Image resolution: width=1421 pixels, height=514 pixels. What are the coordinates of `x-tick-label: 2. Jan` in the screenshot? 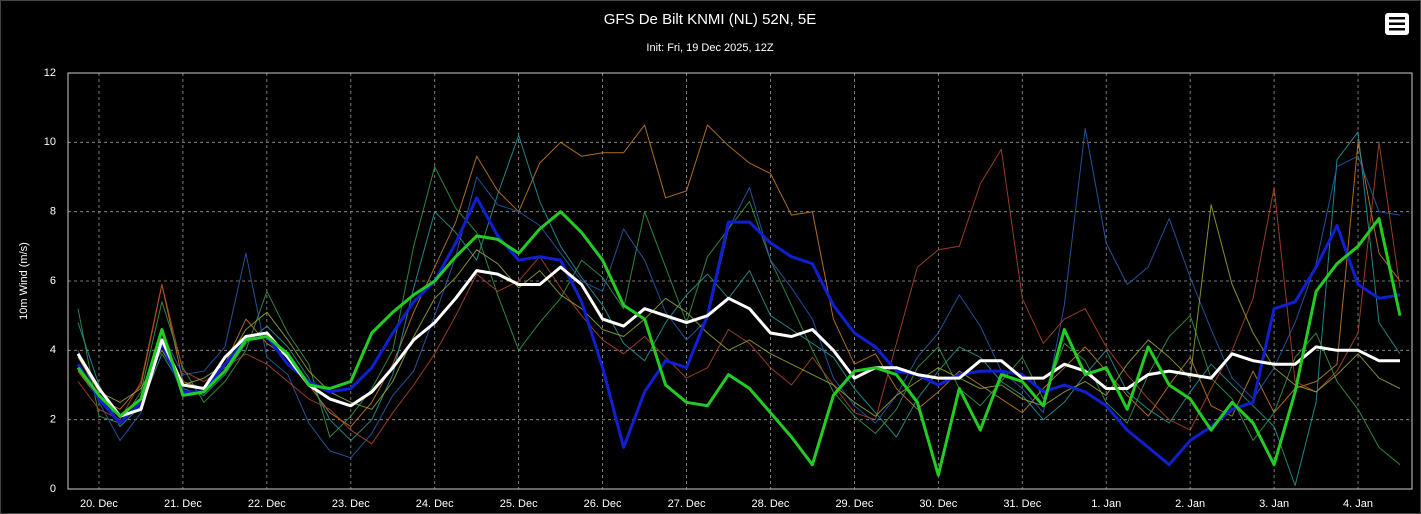 It's located at (1190, 504).